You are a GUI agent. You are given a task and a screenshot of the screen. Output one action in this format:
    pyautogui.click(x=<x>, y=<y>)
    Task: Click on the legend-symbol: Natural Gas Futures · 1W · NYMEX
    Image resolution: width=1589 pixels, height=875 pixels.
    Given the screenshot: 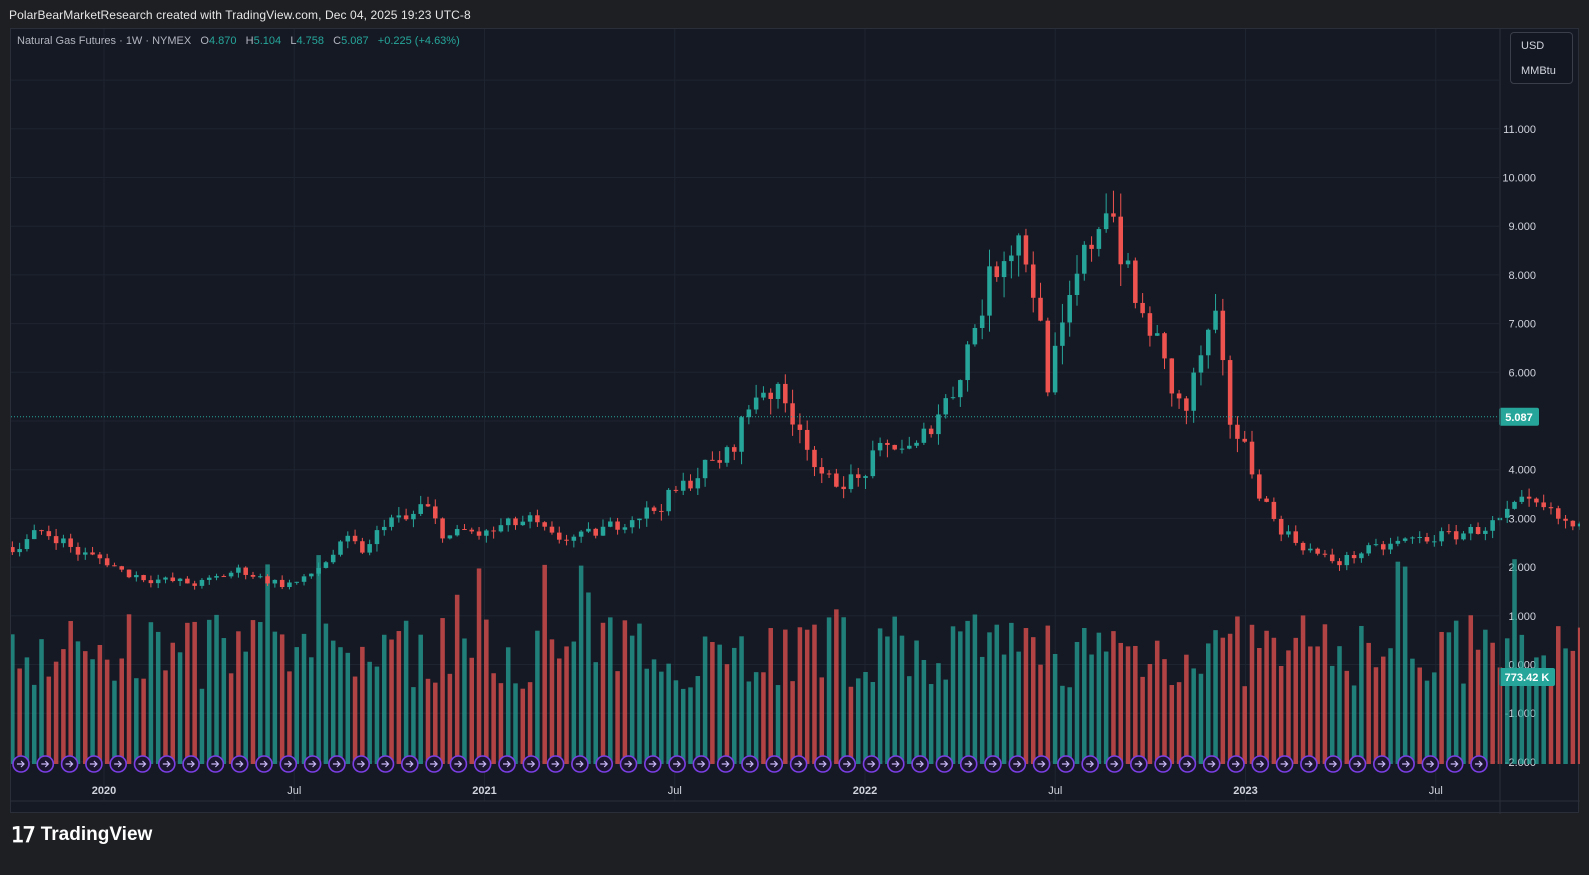 What is the action you would take?
    pyautogui.click(x=104, y=41)
    